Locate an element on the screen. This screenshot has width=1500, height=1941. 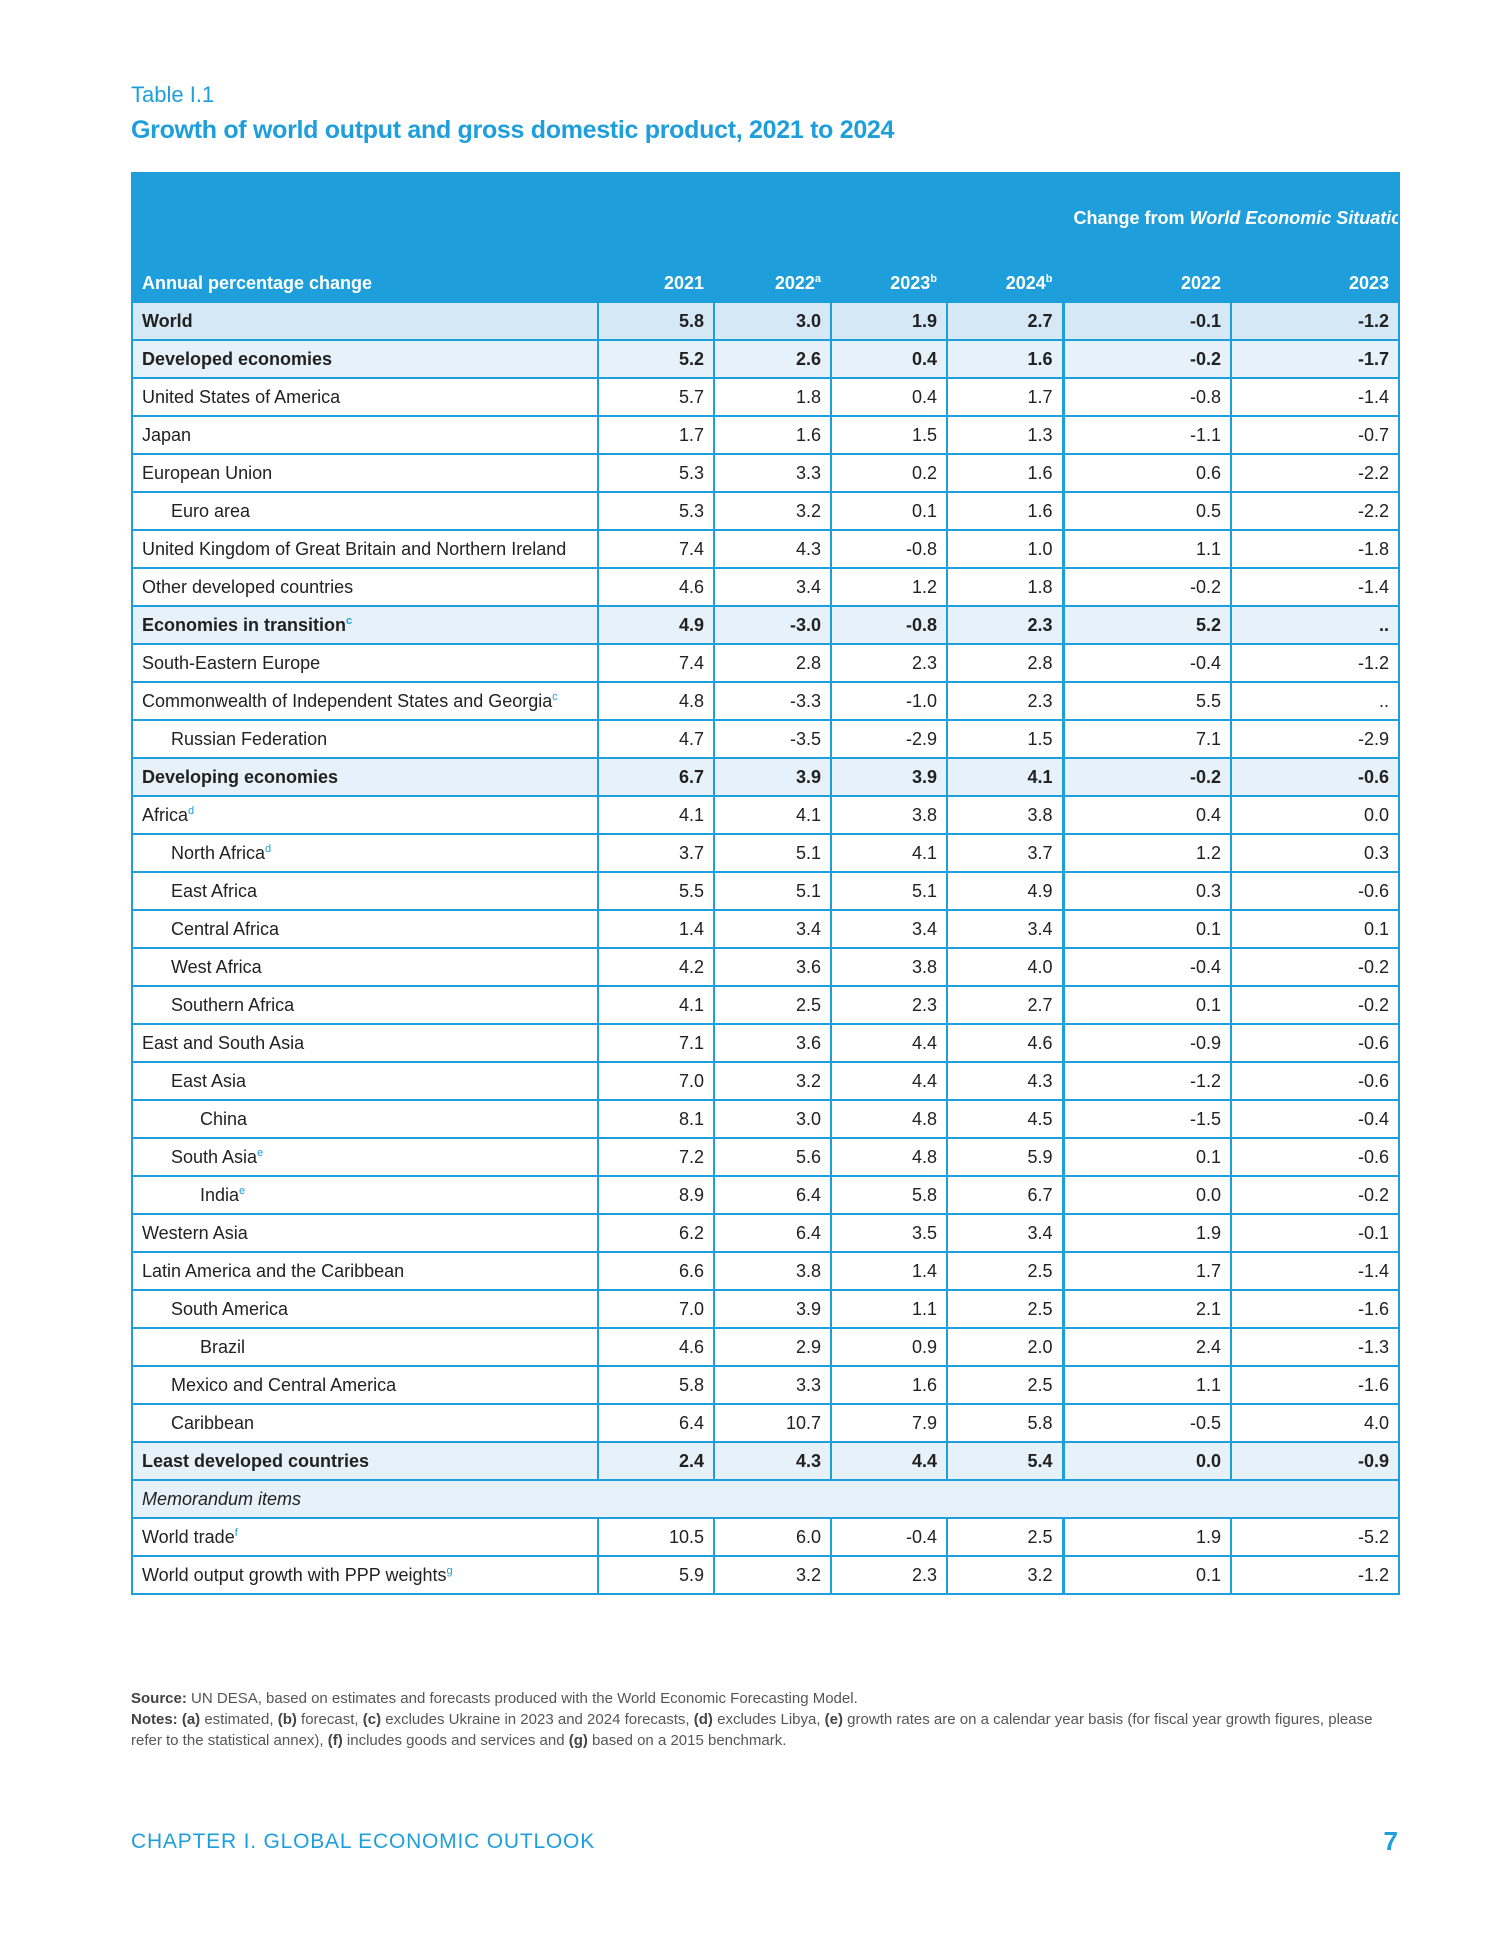
value-cell: 7.4 is located at coordinates (656, 663).